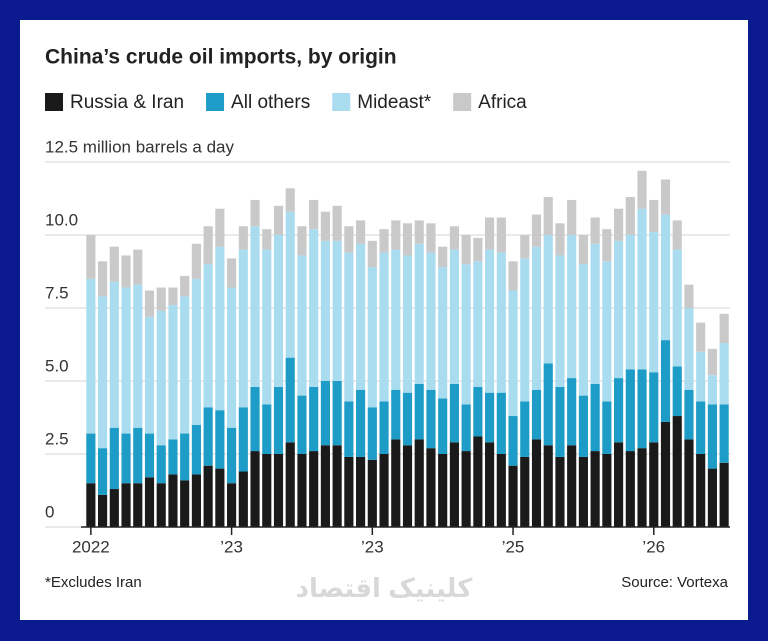 Image resolution: width=768 pixels, height=641 pixels. I want to click on source: Source: Vortexa, so click(674, 582).